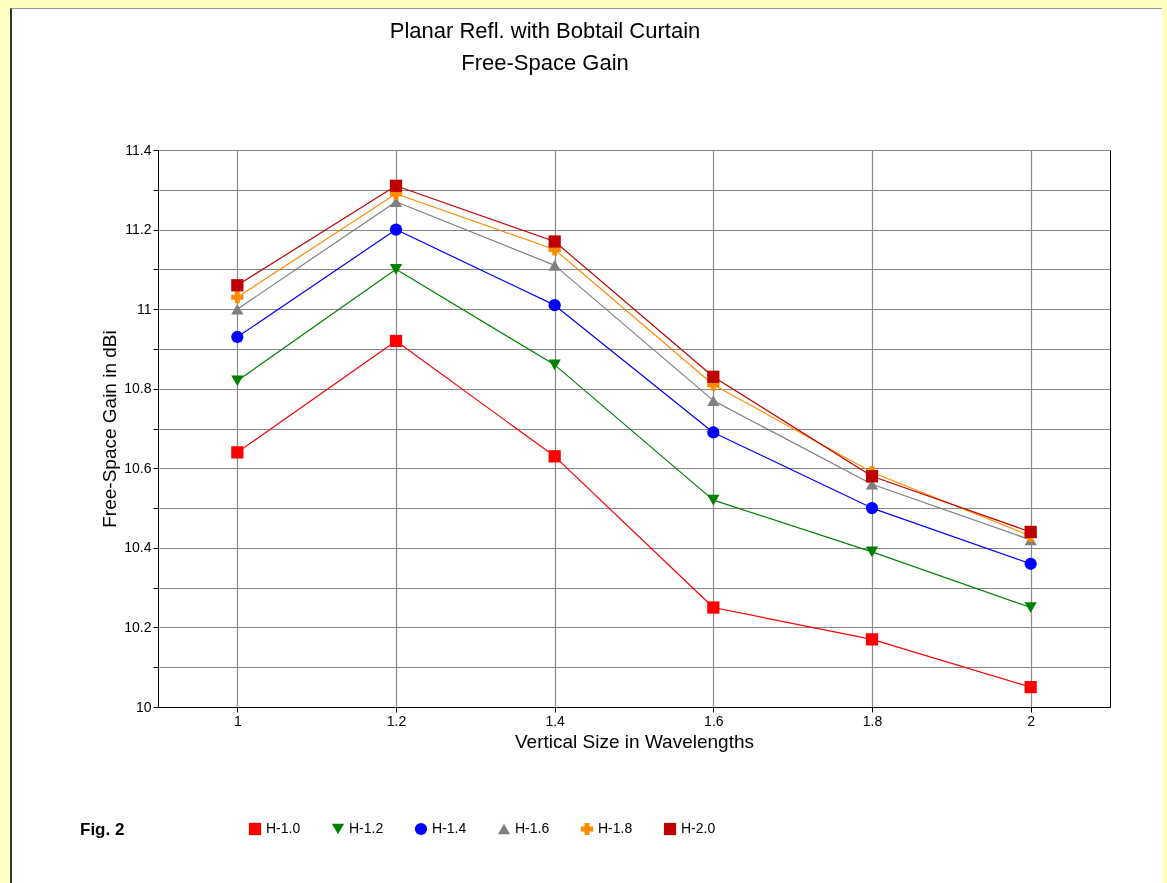 The height and width of the screenshot is (883, 1167). What do you see at coordinates (138, 388) in the screenshot?
I see `y-tick-label: 10.8` at bounding box center [138, 388].